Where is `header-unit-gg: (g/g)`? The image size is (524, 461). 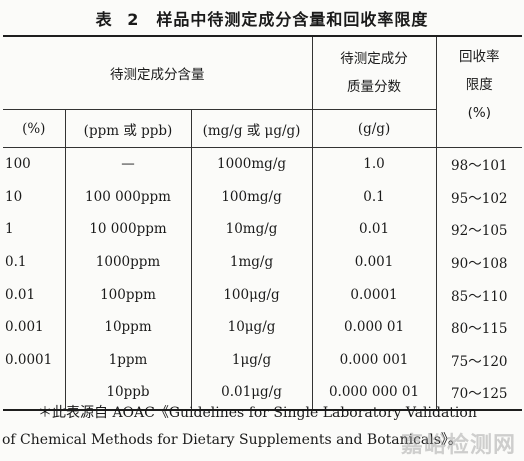
header-unit-gg: (g/g) is located at coordinates (374, 128).